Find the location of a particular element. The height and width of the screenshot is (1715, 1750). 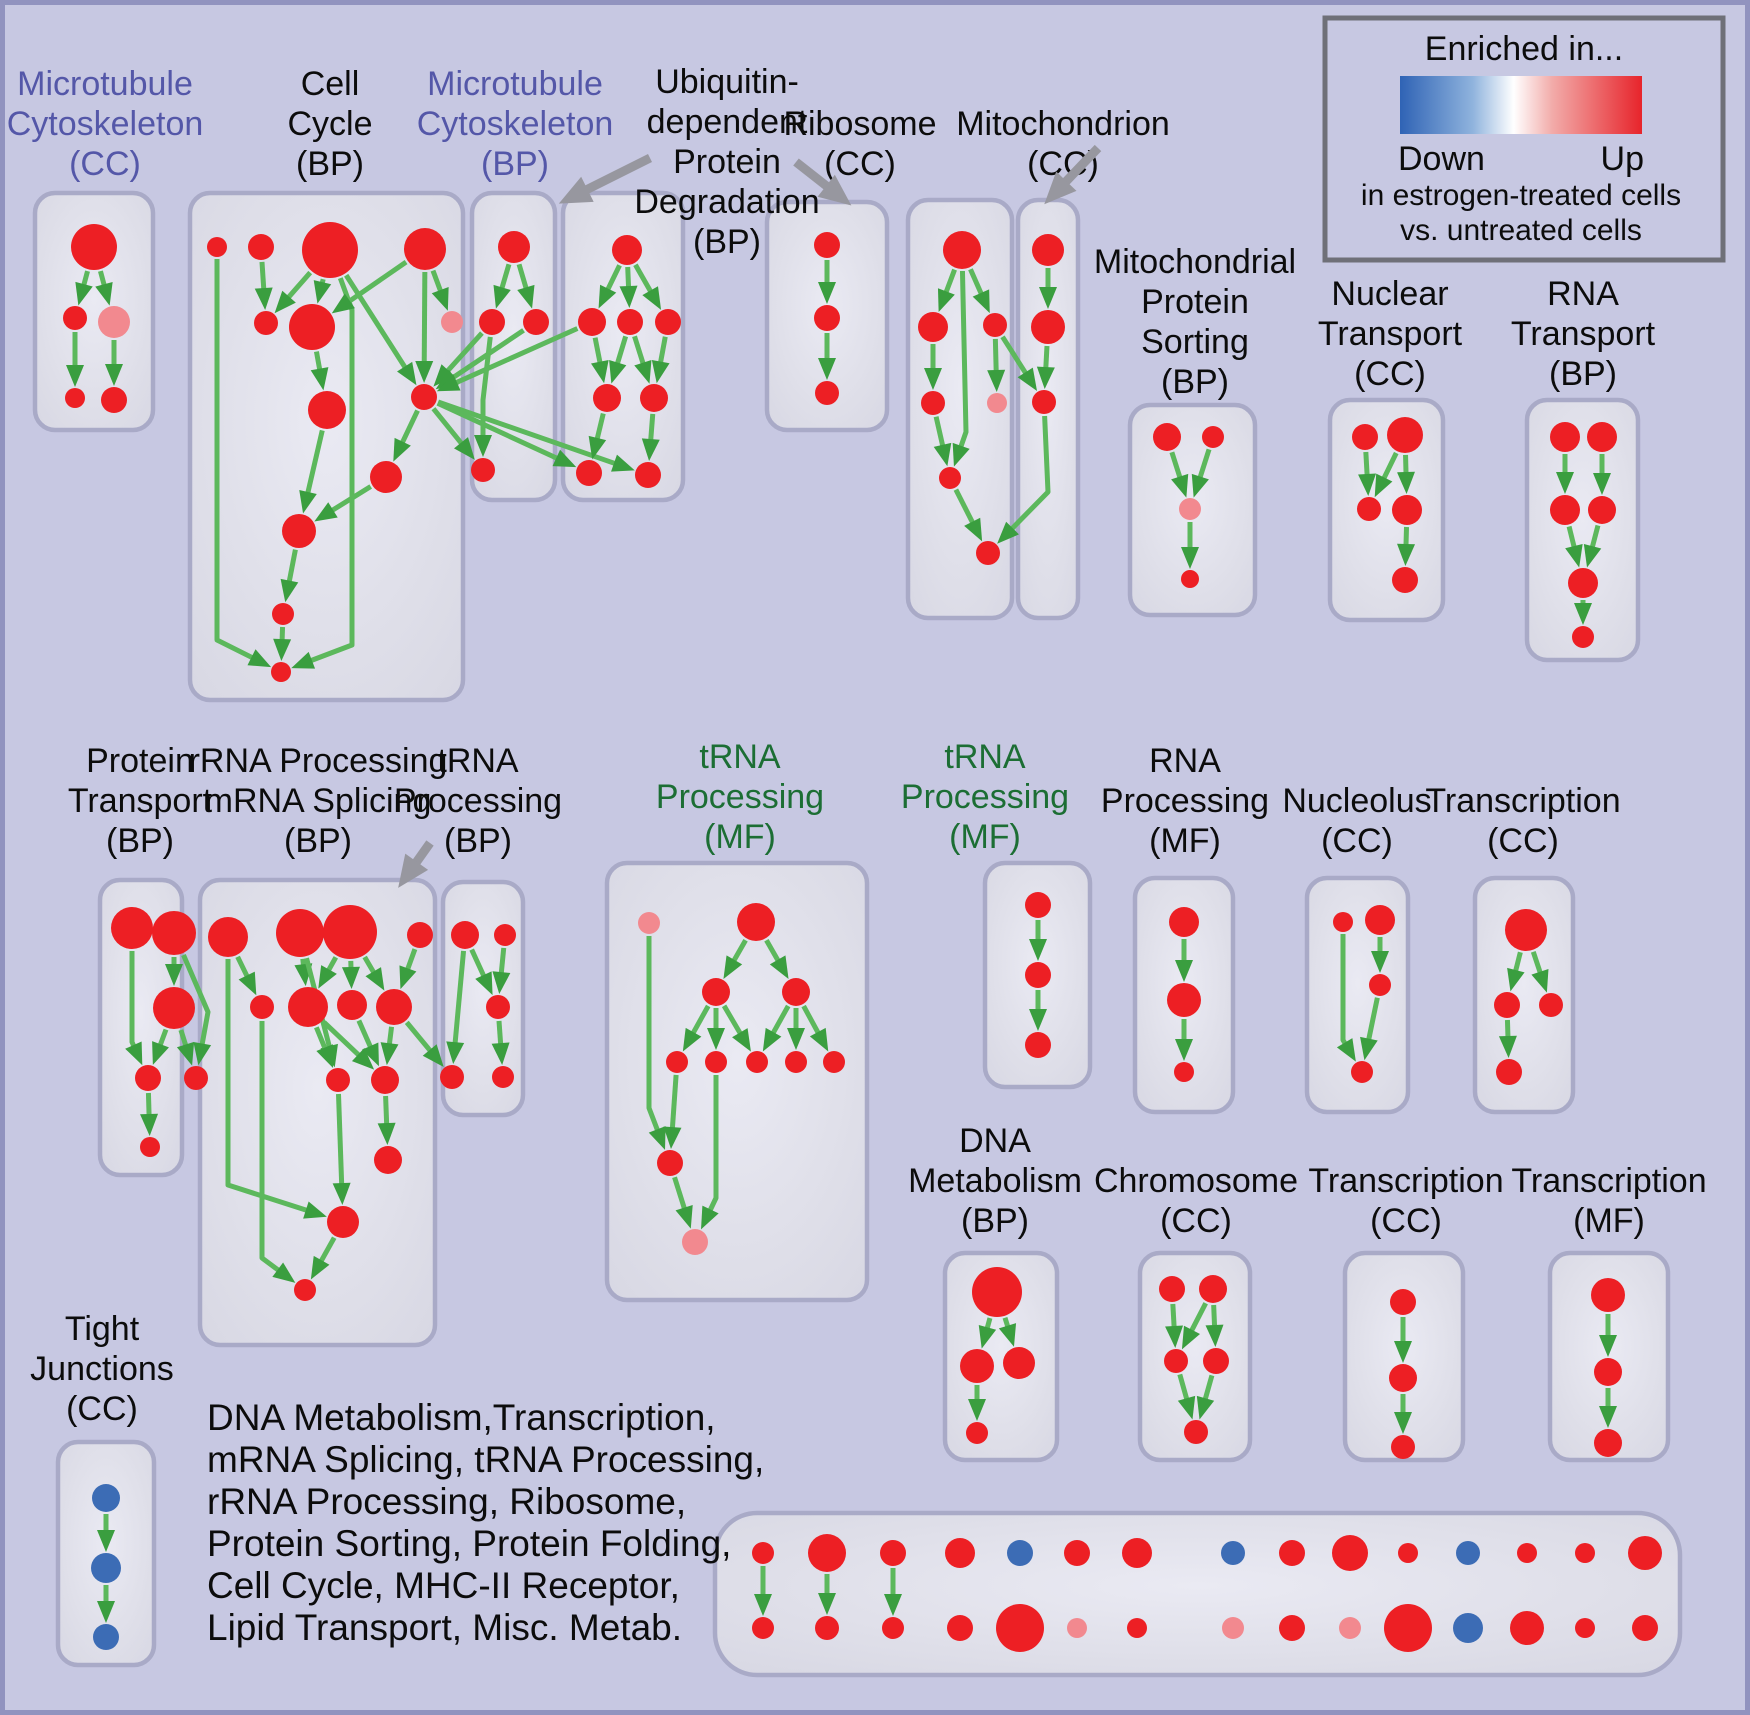

cluster-label: Mitochondrion is located at coordinates (1063, 124).